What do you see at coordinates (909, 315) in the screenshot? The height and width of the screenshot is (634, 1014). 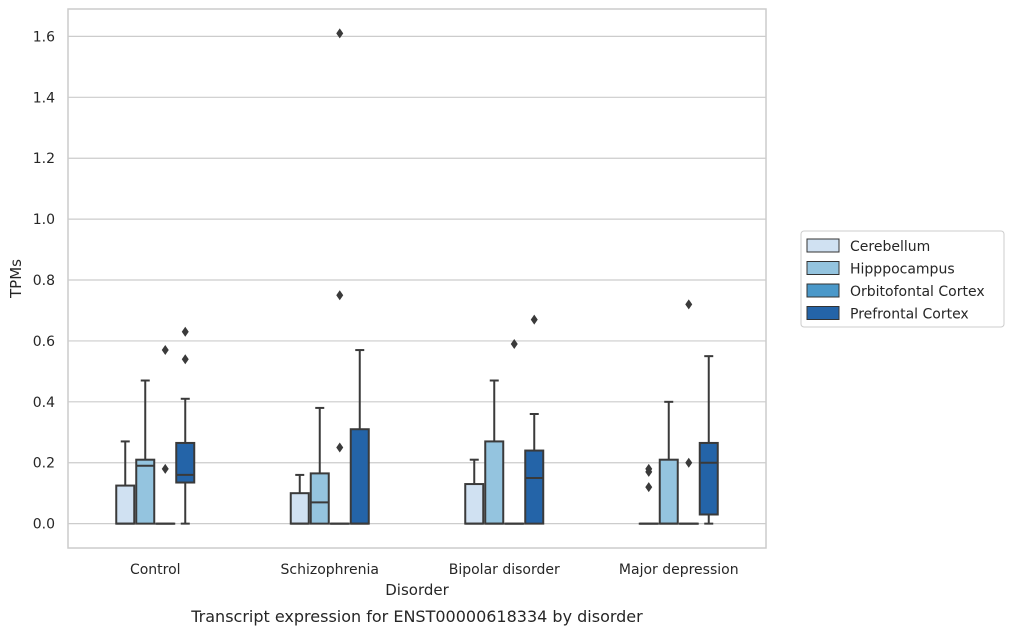 I see `legend-entry: Prefrontal Cortex` at bounding box center [909, 315].